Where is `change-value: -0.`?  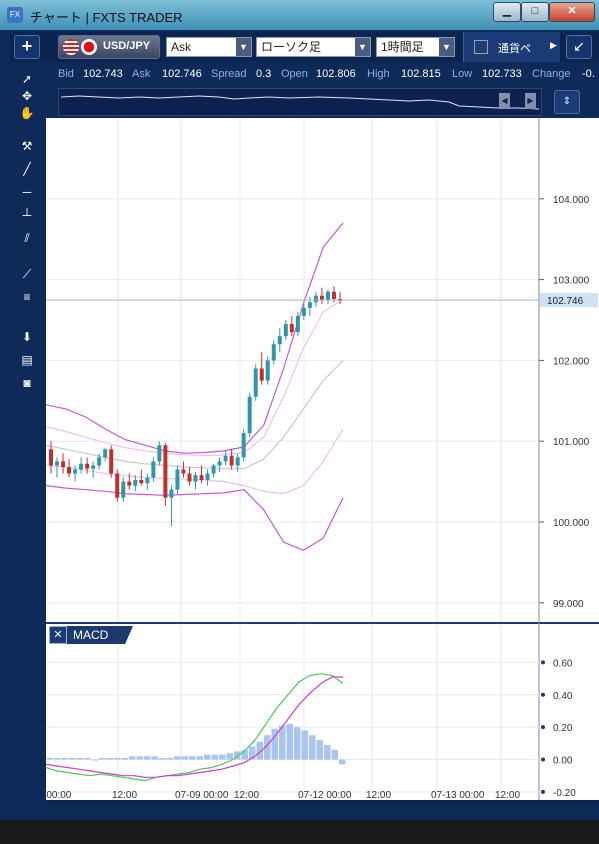 change-value: -0. is located at coordinates (588, 74).